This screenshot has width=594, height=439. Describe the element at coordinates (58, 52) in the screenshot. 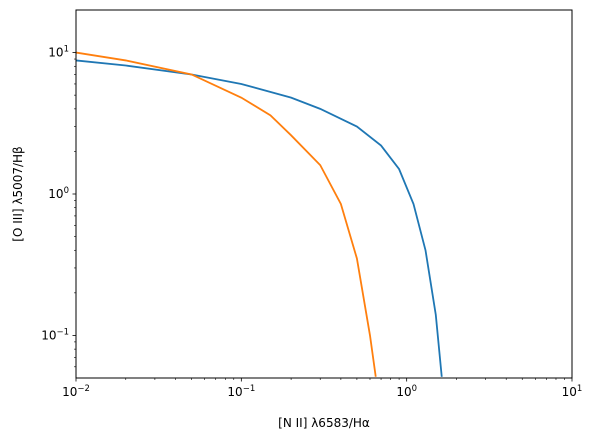

I see `y-tick-label: 10¹` at that location.